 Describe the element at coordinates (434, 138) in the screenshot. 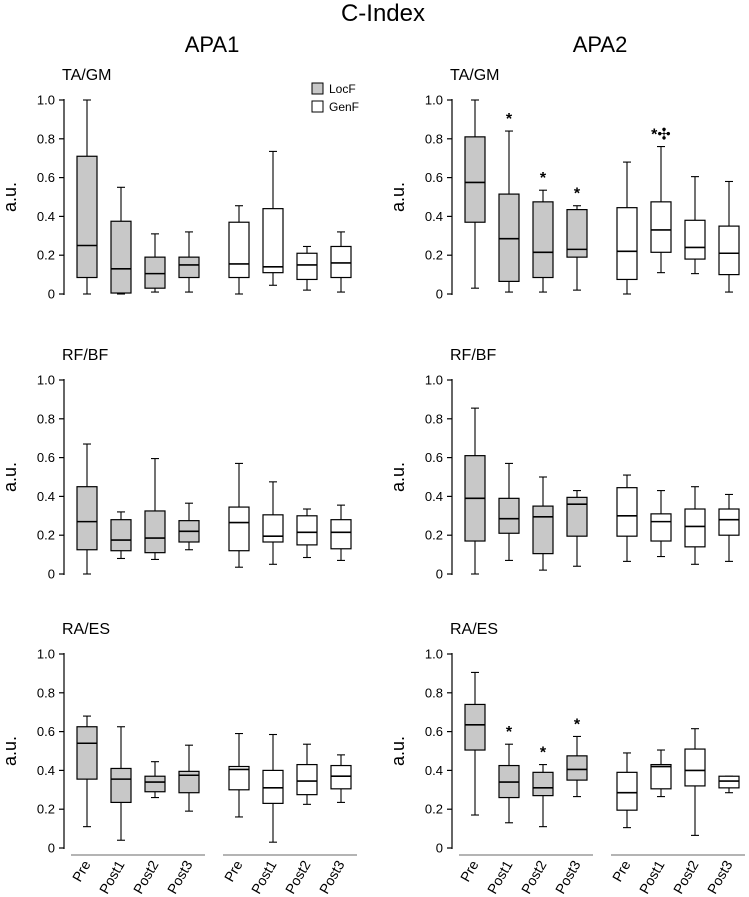

I see `y-tick-label-apa2-ta-gm: 0.8` at that location.